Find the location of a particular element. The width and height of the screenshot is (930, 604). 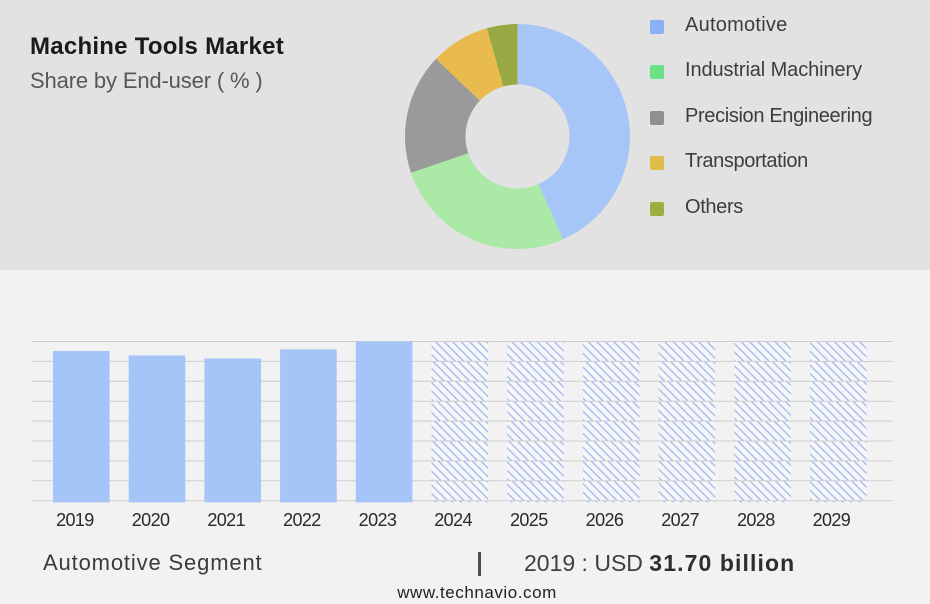

svg-text: 2027 is located at coordinates (680, 520).